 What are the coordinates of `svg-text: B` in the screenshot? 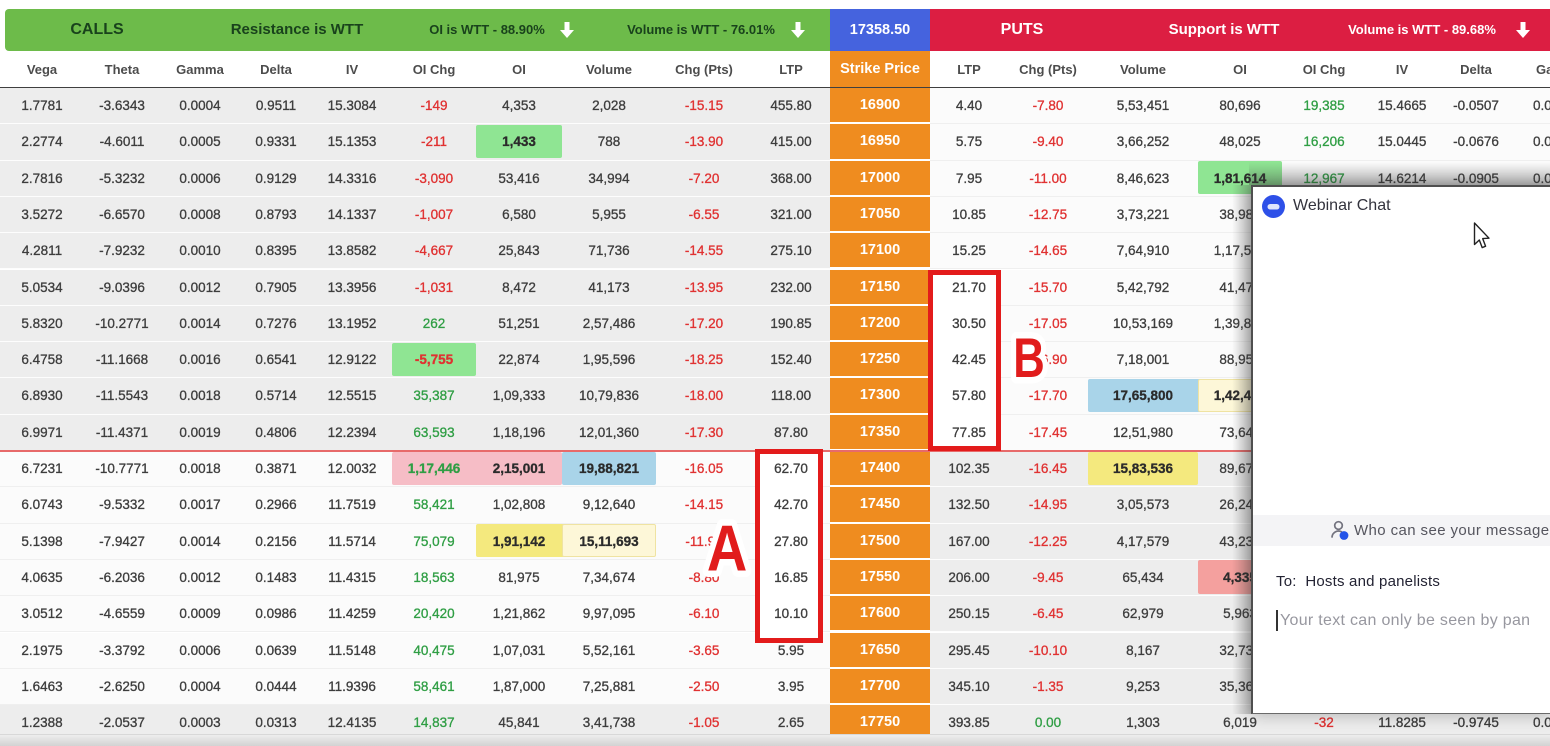 It's located at (1029, 358).